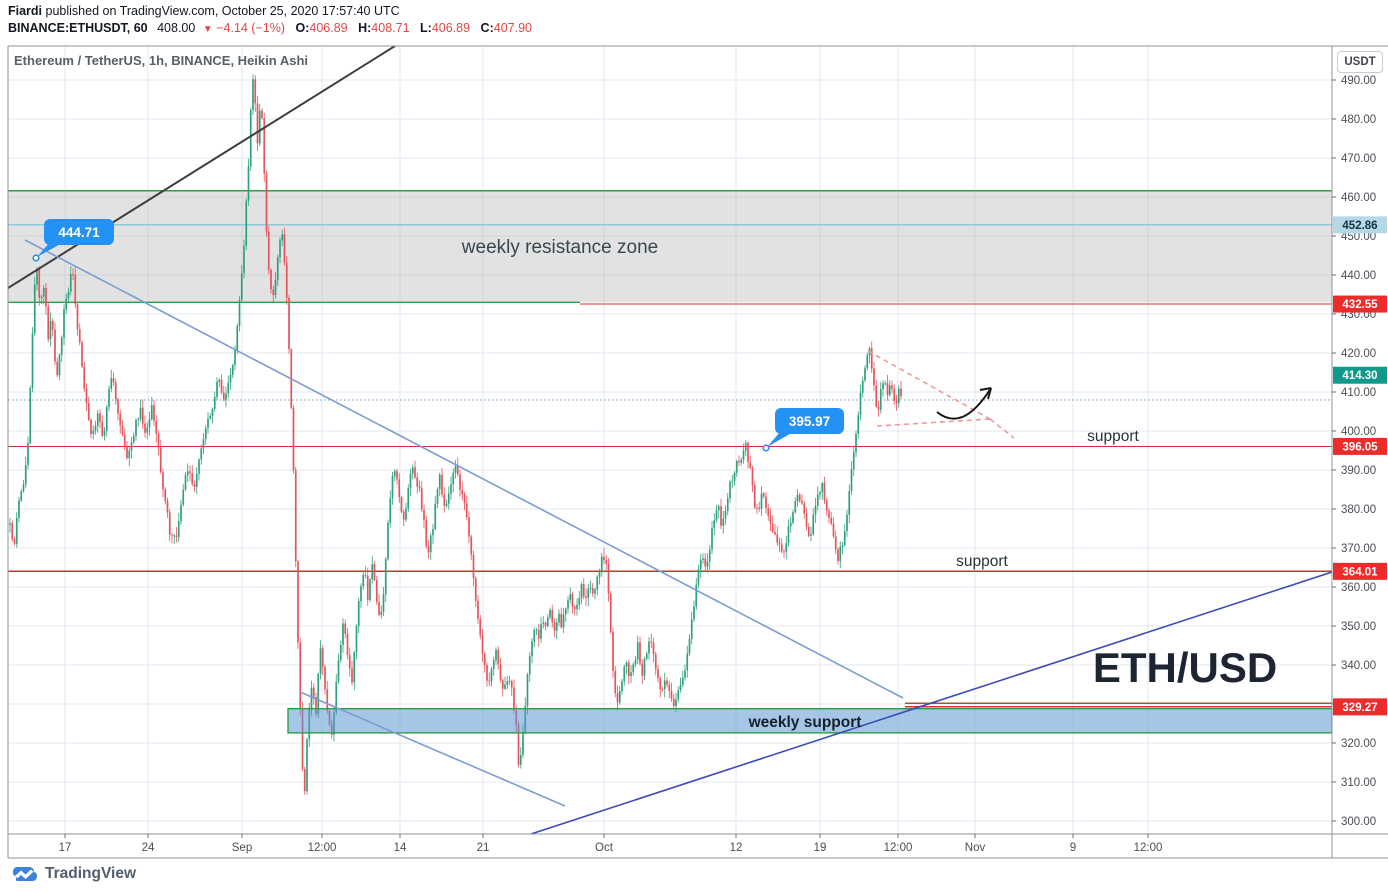 This screenshot has width=1388, height=894. What do you see at coordinates (820, 848) in the screenshot?
I see `time-tick-label: 19` at bounding box center [820, 848].